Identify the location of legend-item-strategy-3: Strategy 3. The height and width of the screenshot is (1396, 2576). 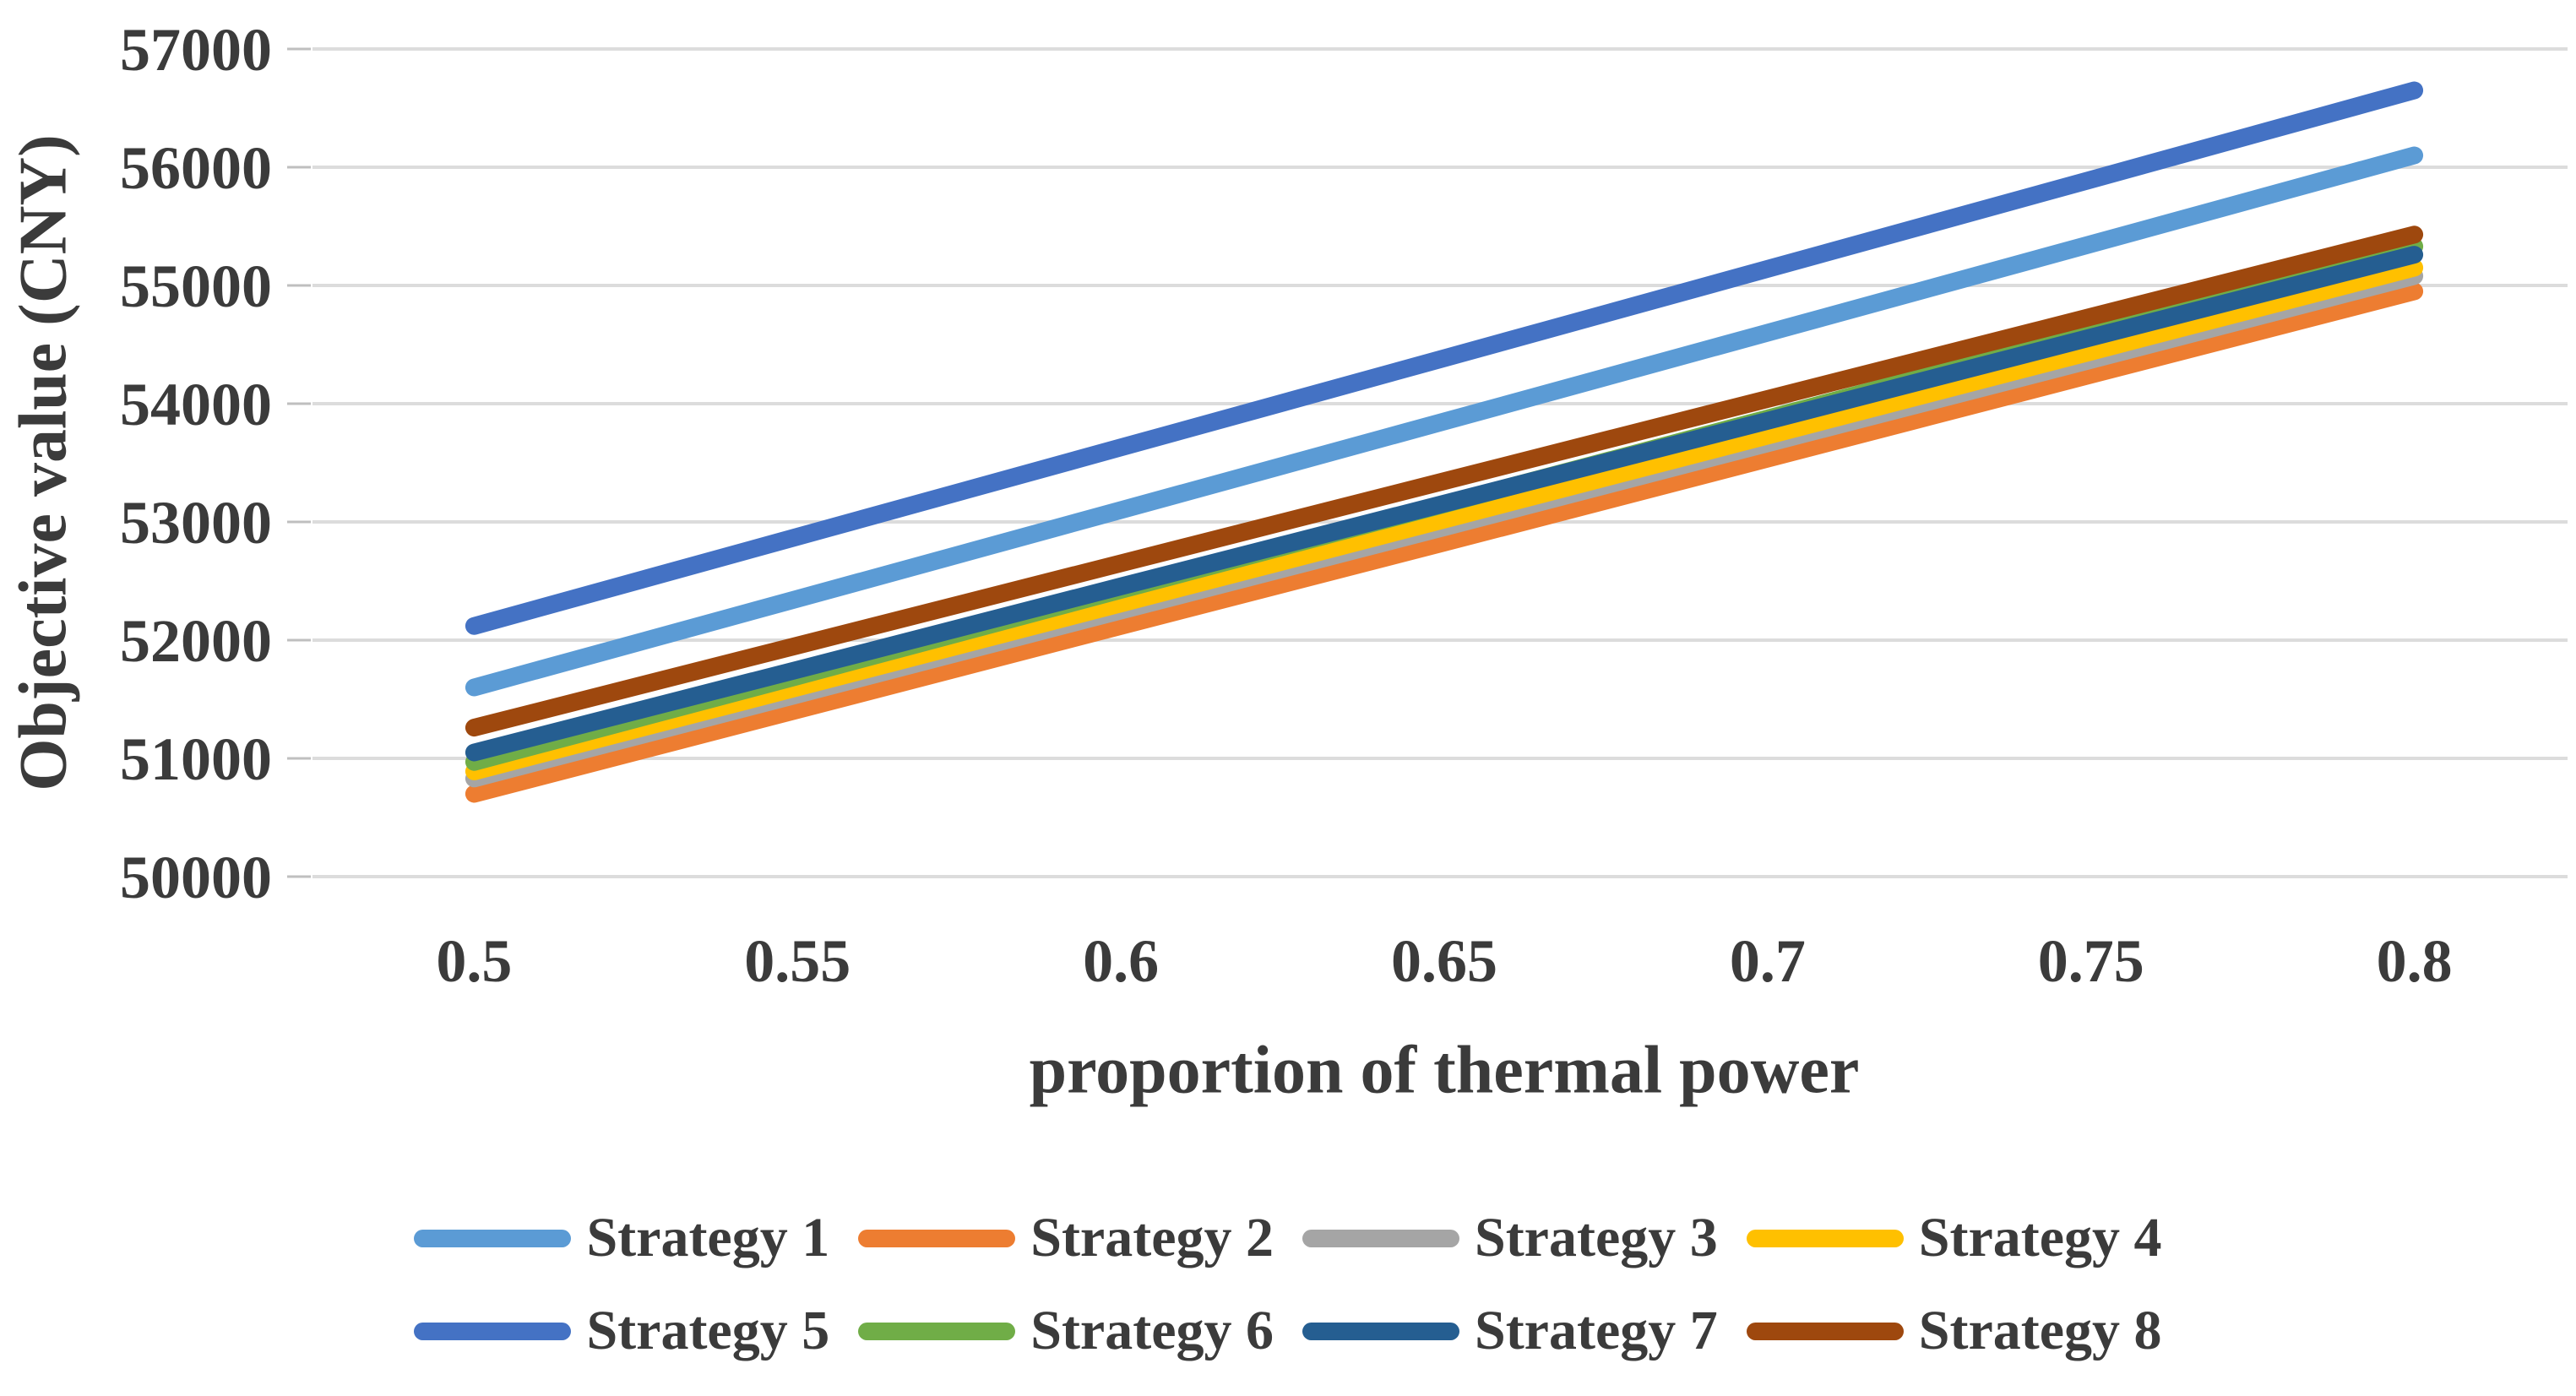
(1510, 1238).